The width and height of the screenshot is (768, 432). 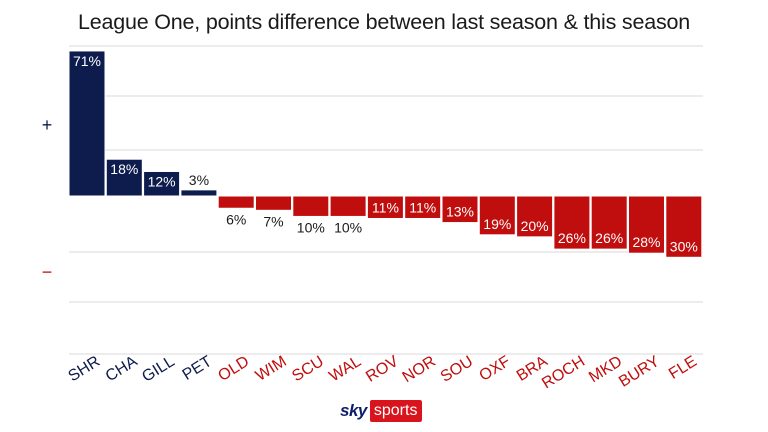 I want to click on bar-value-label: 12%, so click(x=162, y=181).